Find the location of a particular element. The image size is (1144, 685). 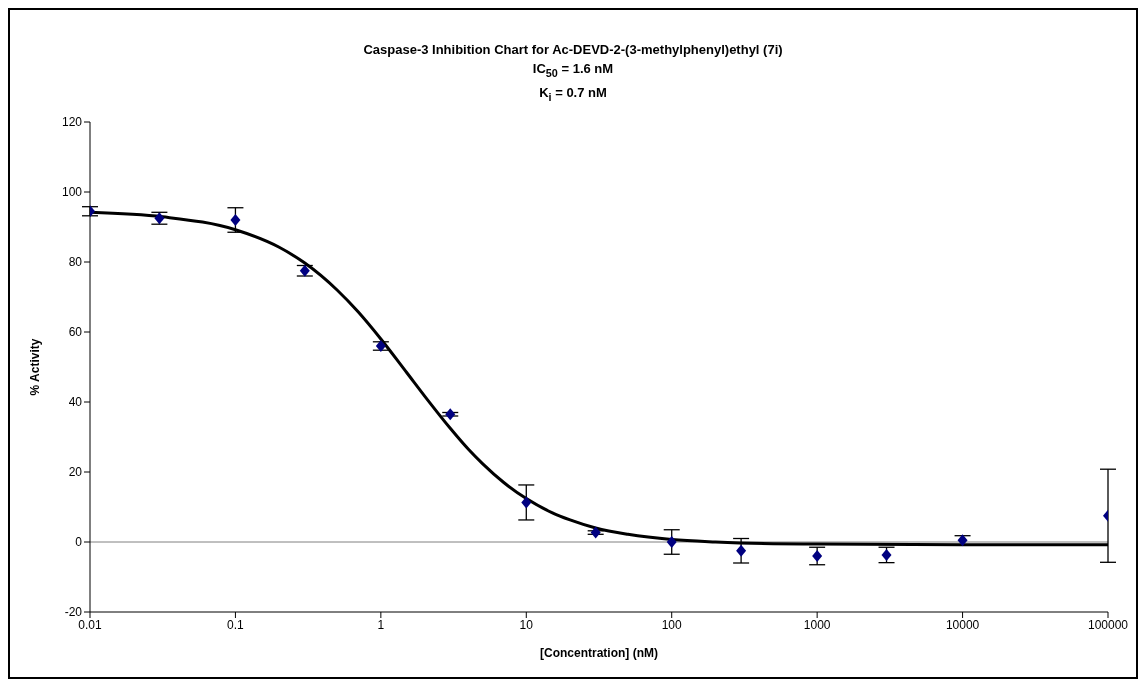

x-tick-label: 10000 is located at coordinates (962, 624).